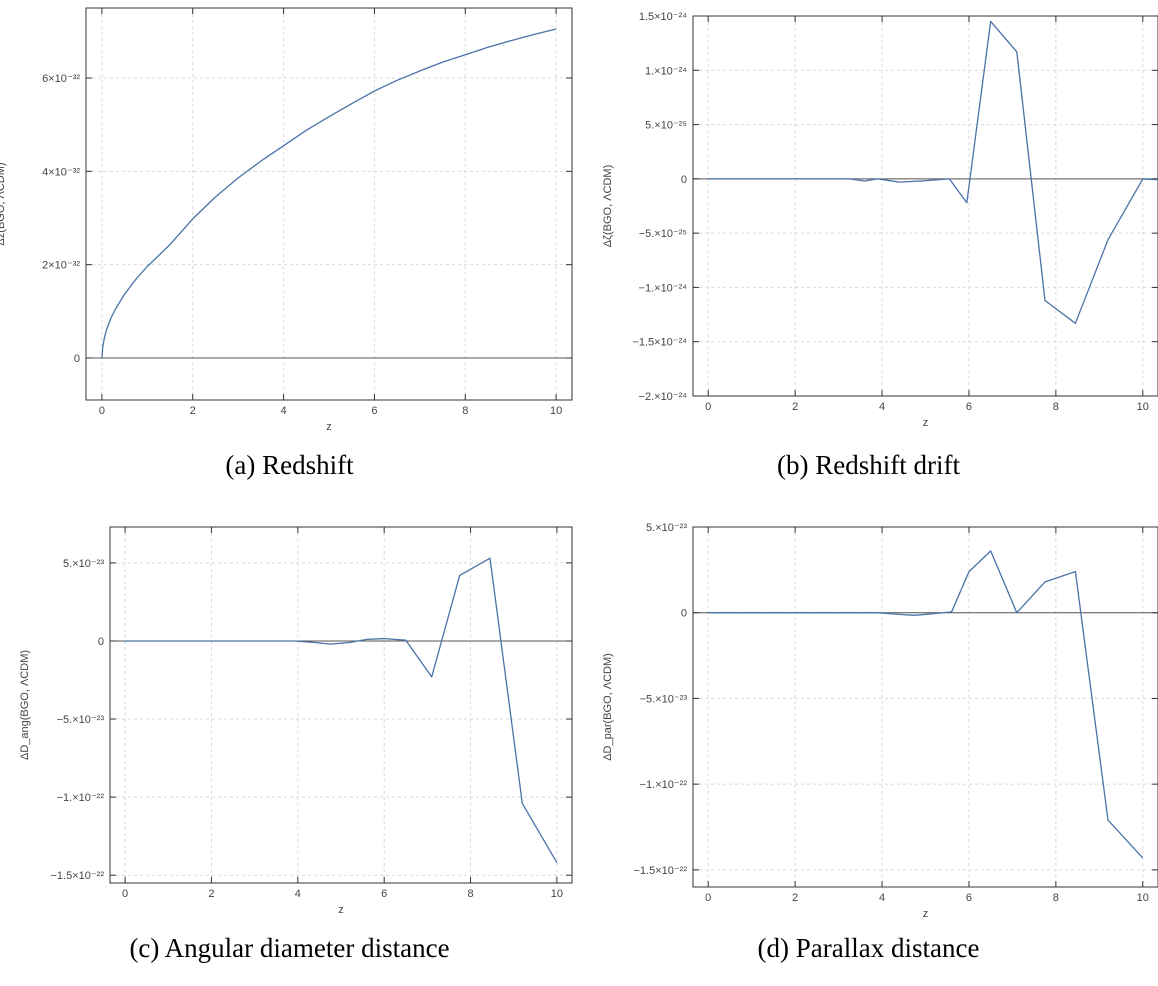 This screenshot has width=1158, height=986. I want to click on y-tick-label: 5.×10⁻²⁵, so click(666, 126).